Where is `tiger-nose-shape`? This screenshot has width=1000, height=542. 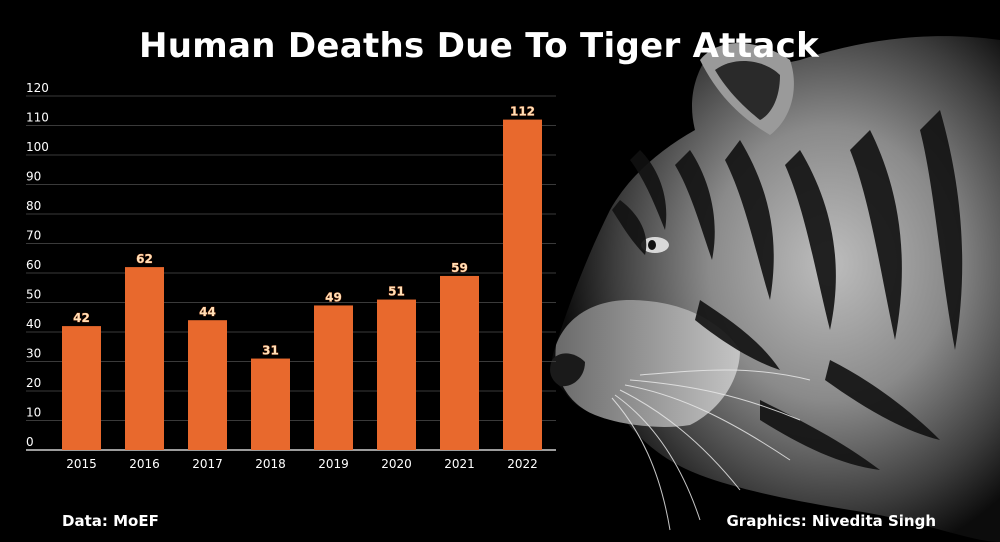
tiger-nose-shape is located at coordinates (567, 370).